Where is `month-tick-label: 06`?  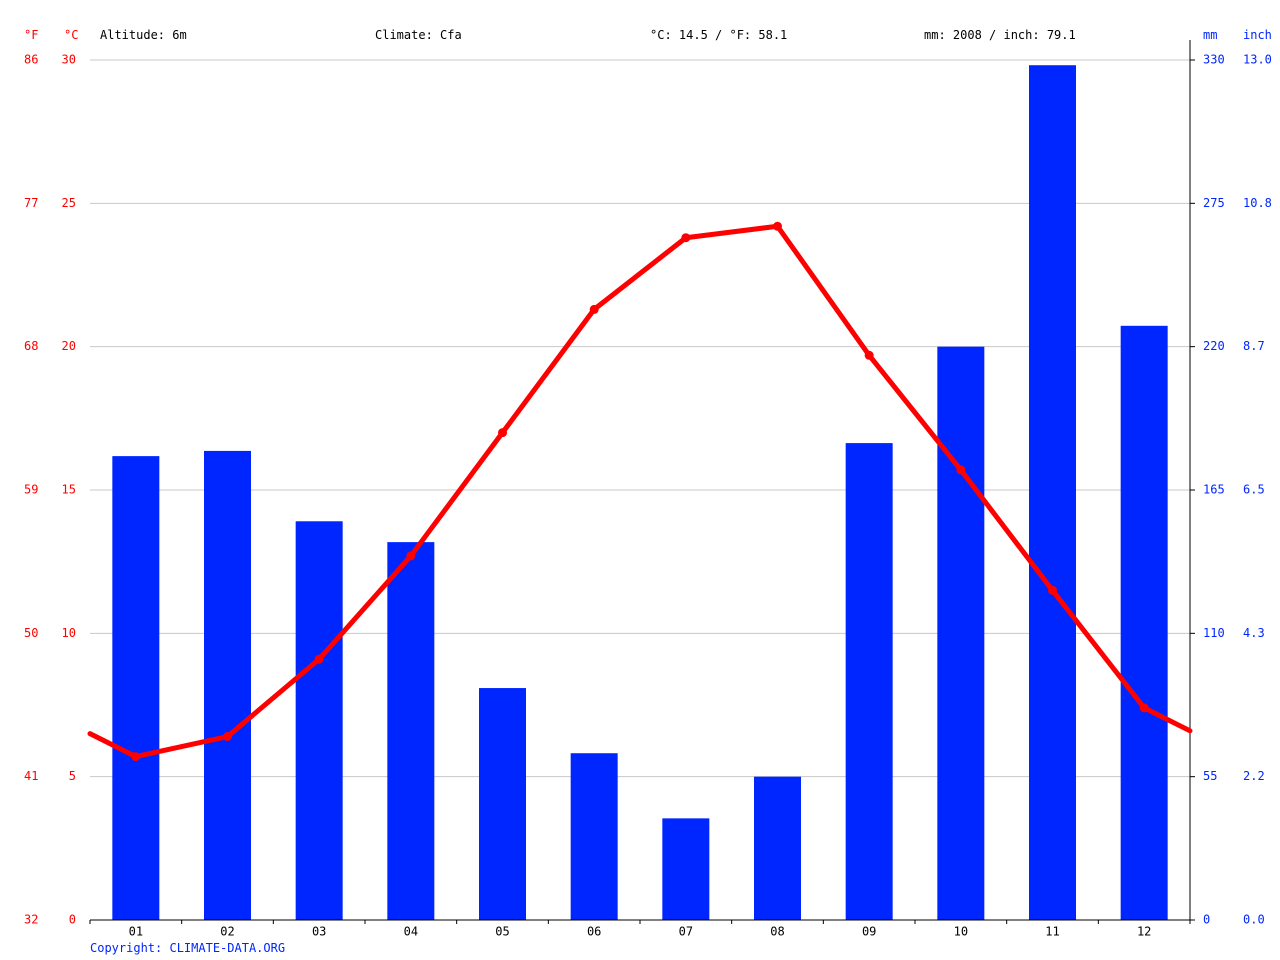 month-tick-label: 06 is located at coordinates (594, 932).